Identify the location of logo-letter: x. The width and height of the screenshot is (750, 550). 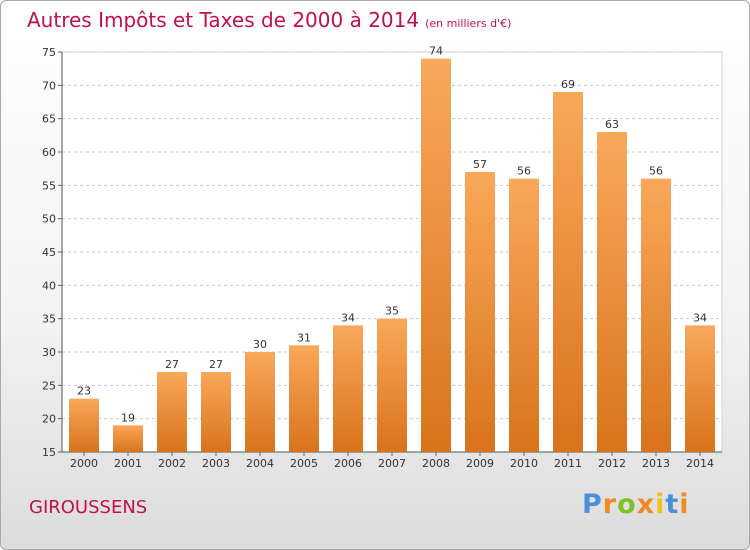
(646, 504).